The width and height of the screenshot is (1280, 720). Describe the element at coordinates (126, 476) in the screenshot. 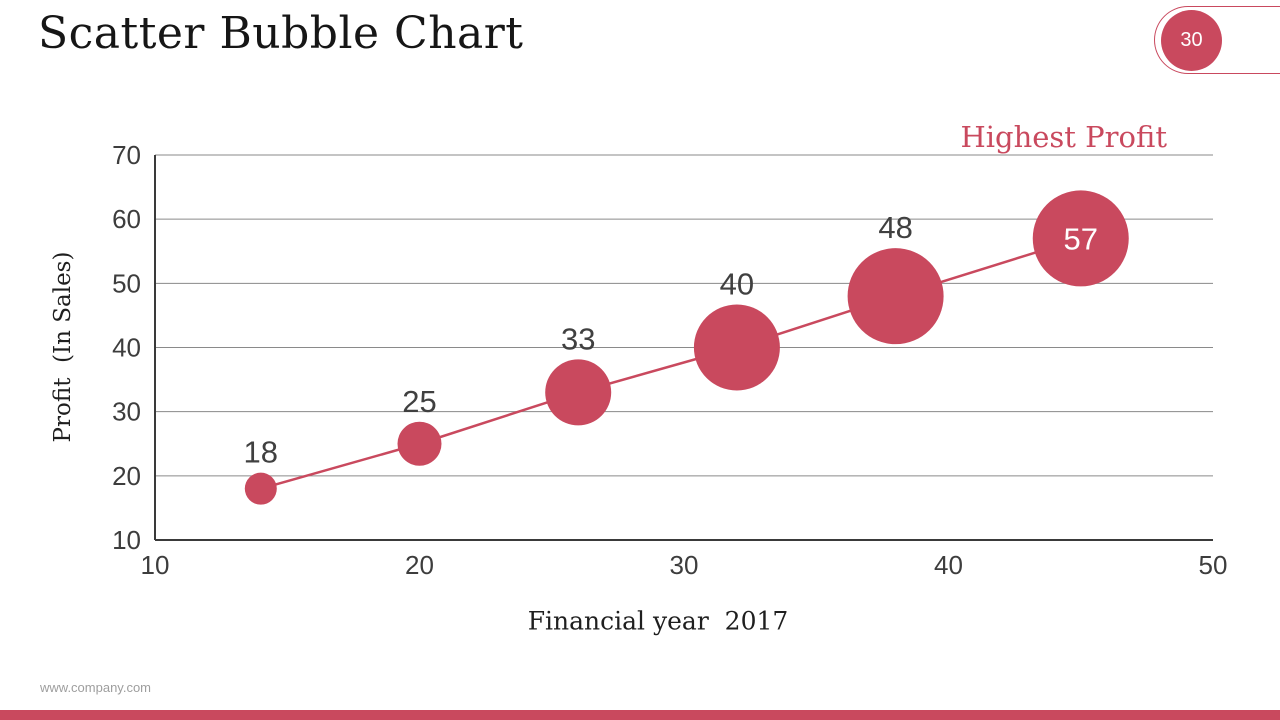

I see `y-tick-label: 20` at that location.